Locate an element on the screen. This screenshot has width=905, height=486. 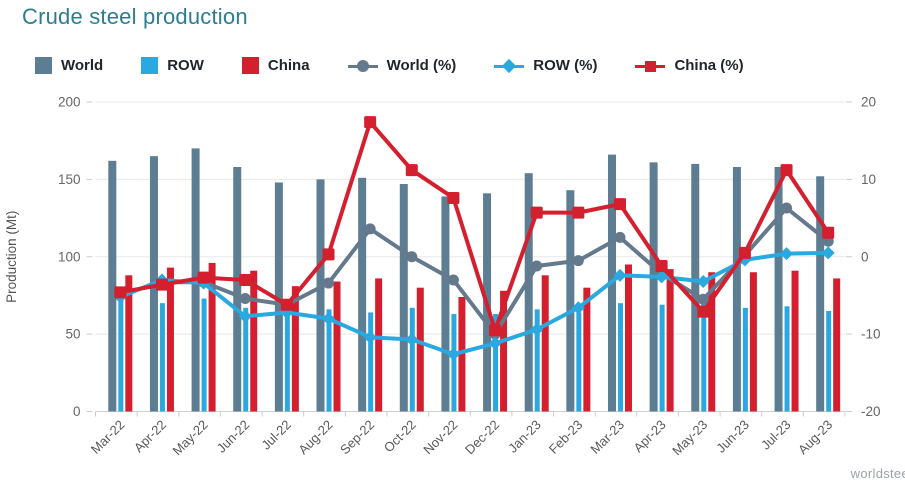
watermark-worldsteel: worldstee is located at coordinates (877, 473).